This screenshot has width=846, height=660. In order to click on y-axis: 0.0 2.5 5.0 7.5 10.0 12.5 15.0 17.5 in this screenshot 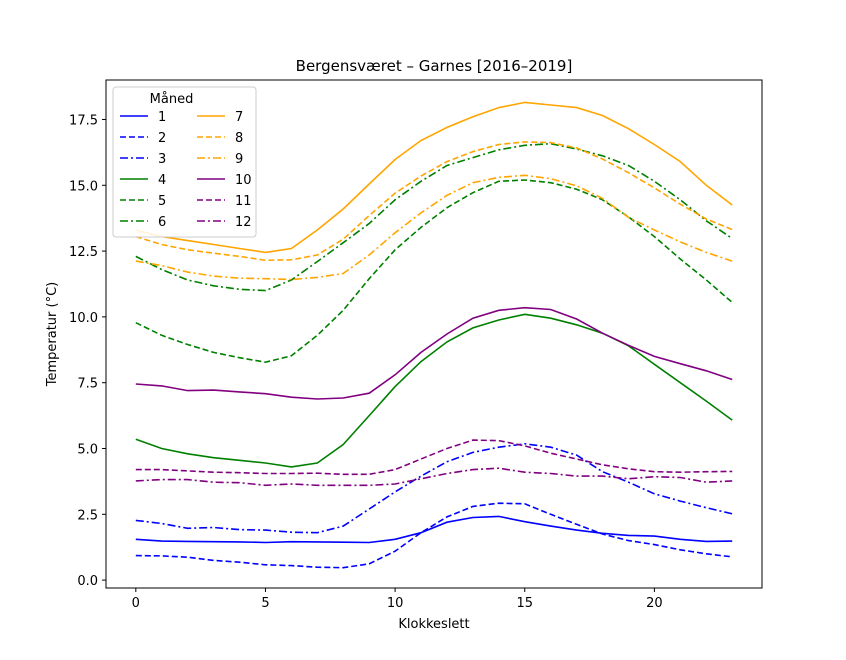, I will do `click(87, 351)`.